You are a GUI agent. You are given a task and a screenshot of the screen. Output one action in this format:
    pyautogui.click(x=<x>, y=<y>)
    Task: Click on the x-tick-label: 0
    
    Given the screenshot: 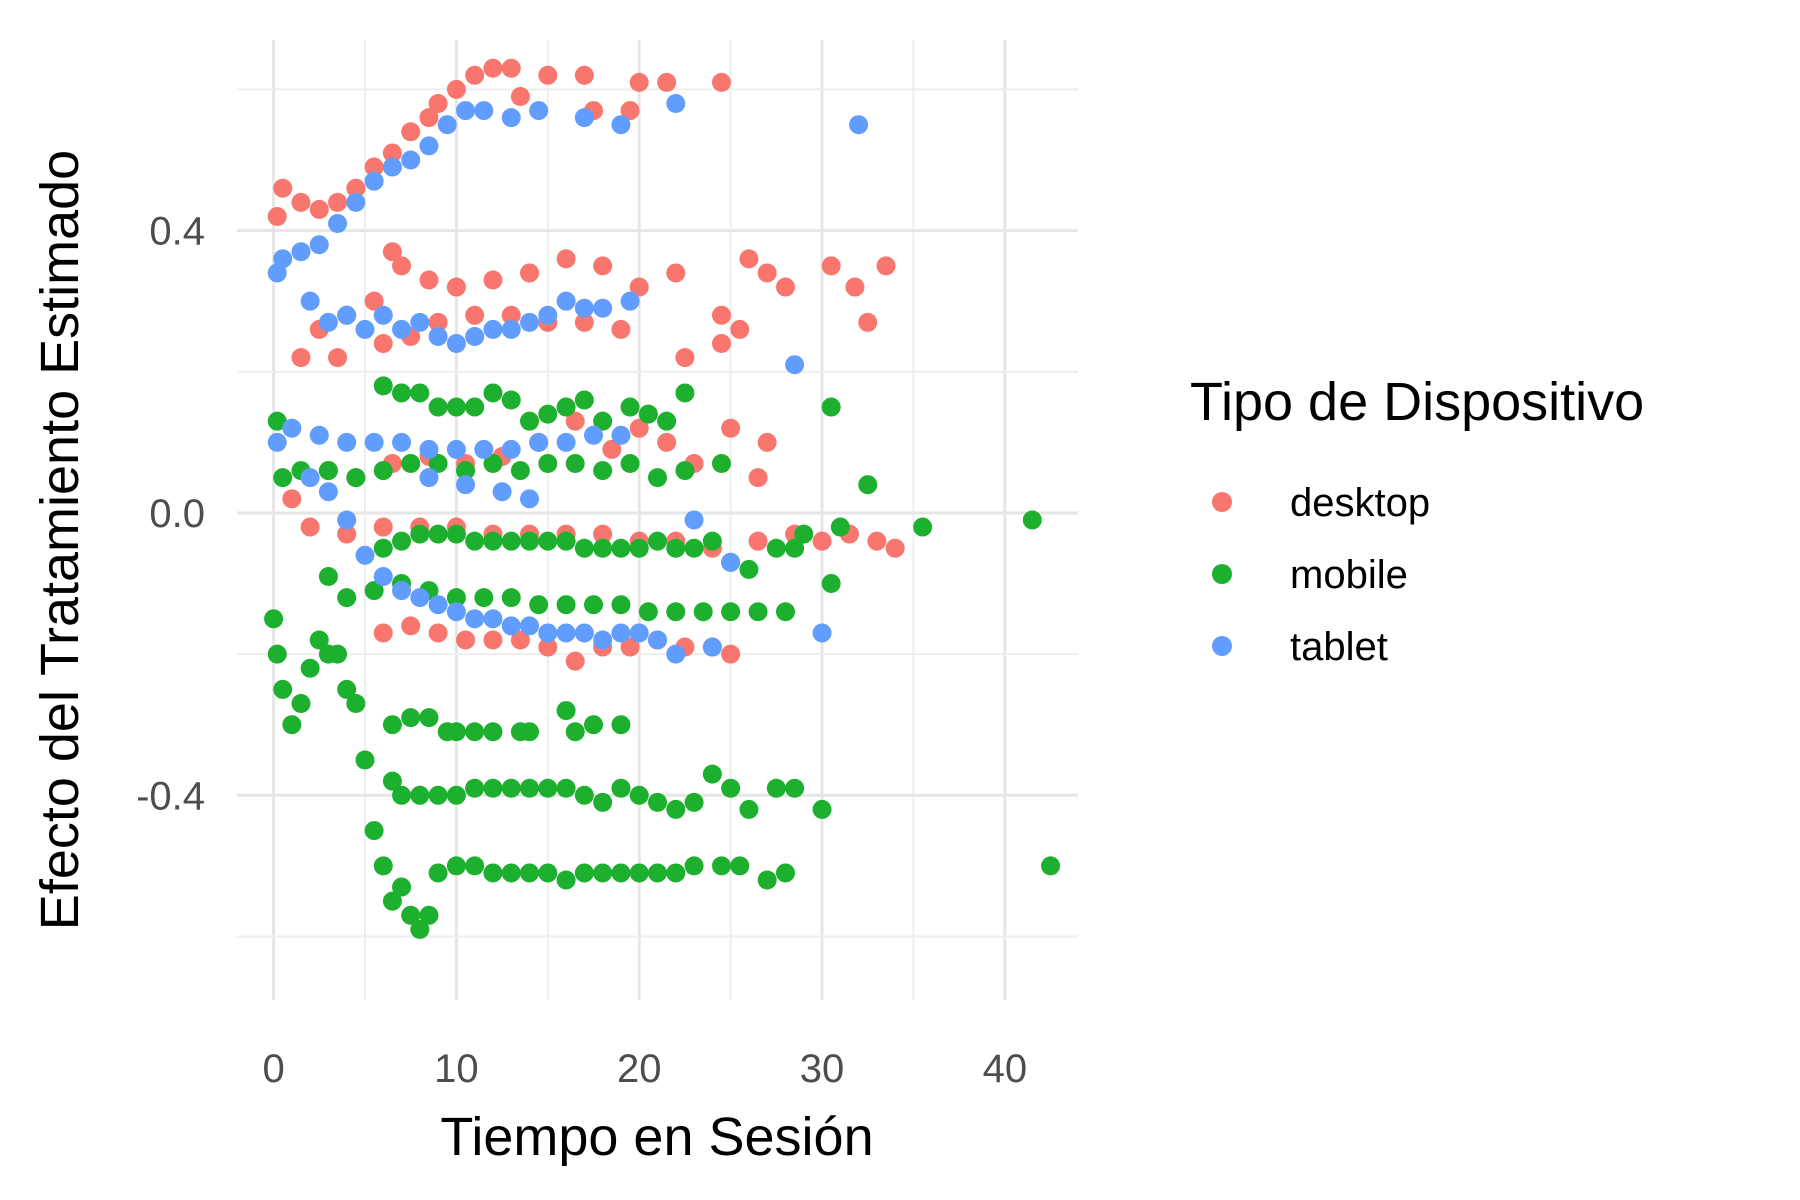 What is the action you would take?
    pyautogui.click(x=273, y=1069)
    